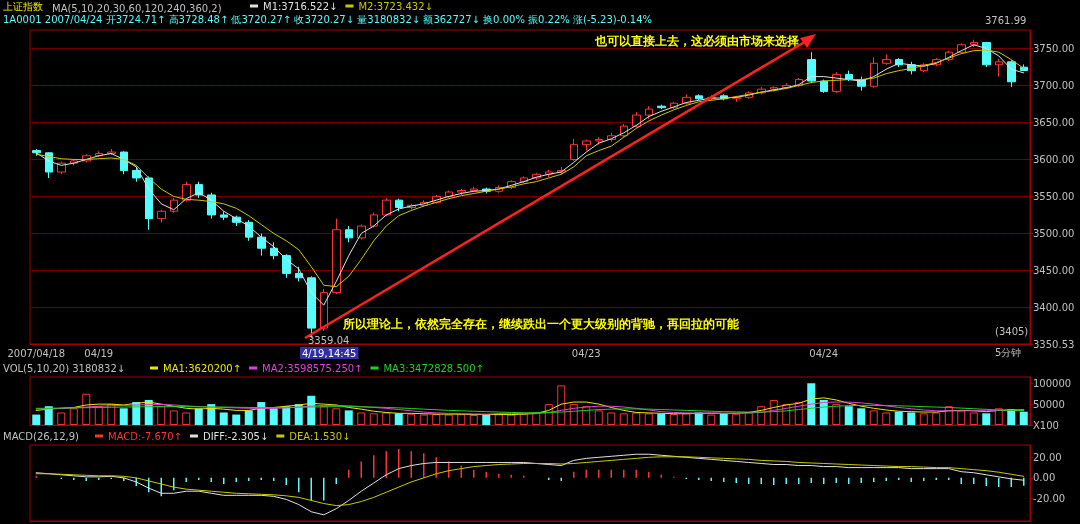  What do you see at coordinates (1047, 457) in the screenshot?
I see `y-tick-label: 20.00` at bounding box center [1047, 457].